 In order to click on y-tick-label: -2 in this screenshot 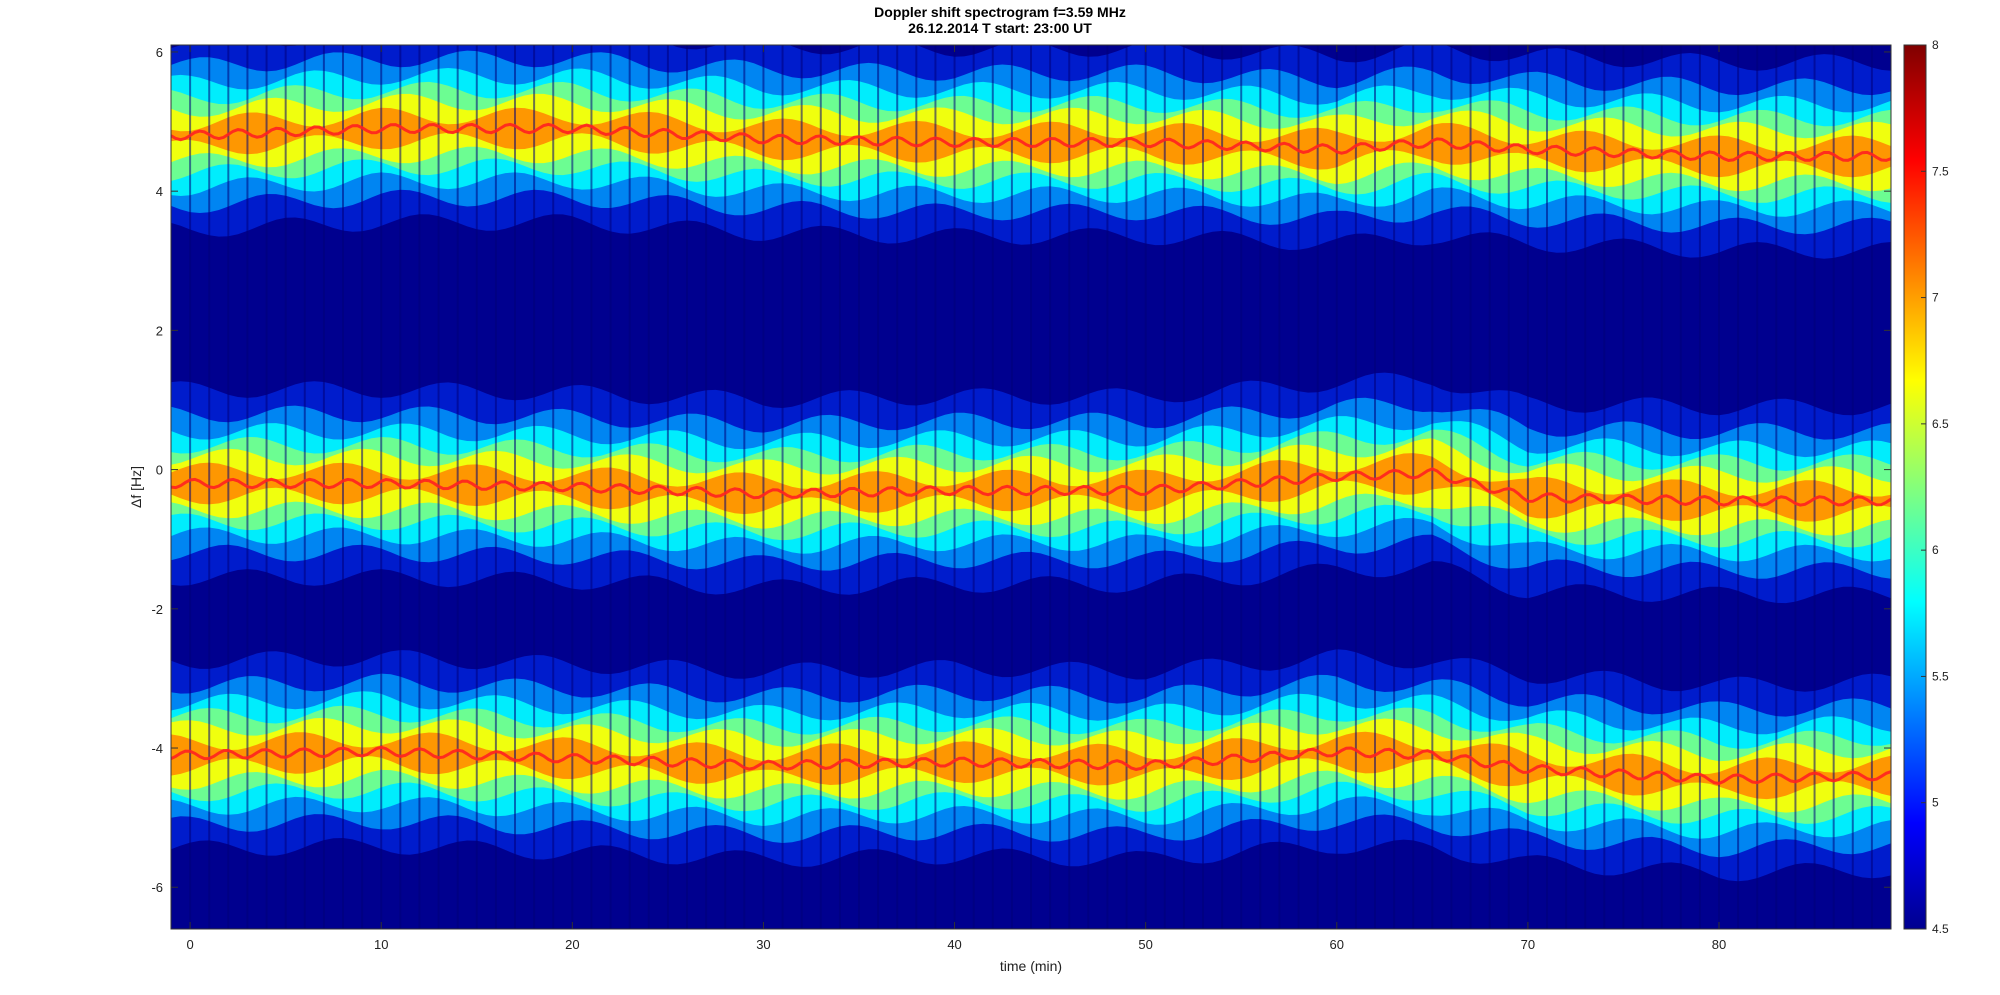, I will do `click(157, 609)`.